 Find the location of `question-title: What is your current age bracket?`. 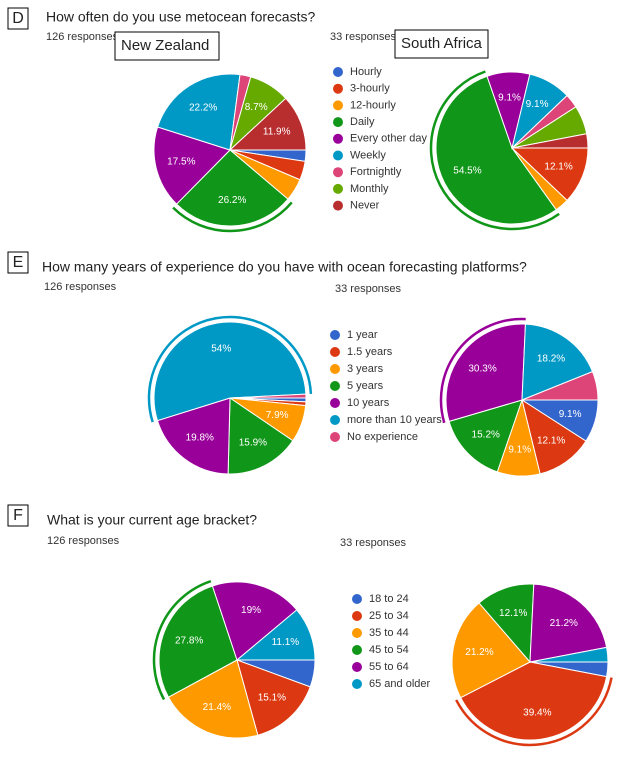

question-title: What is your current age bracket? is located at coordinates (152, 520).